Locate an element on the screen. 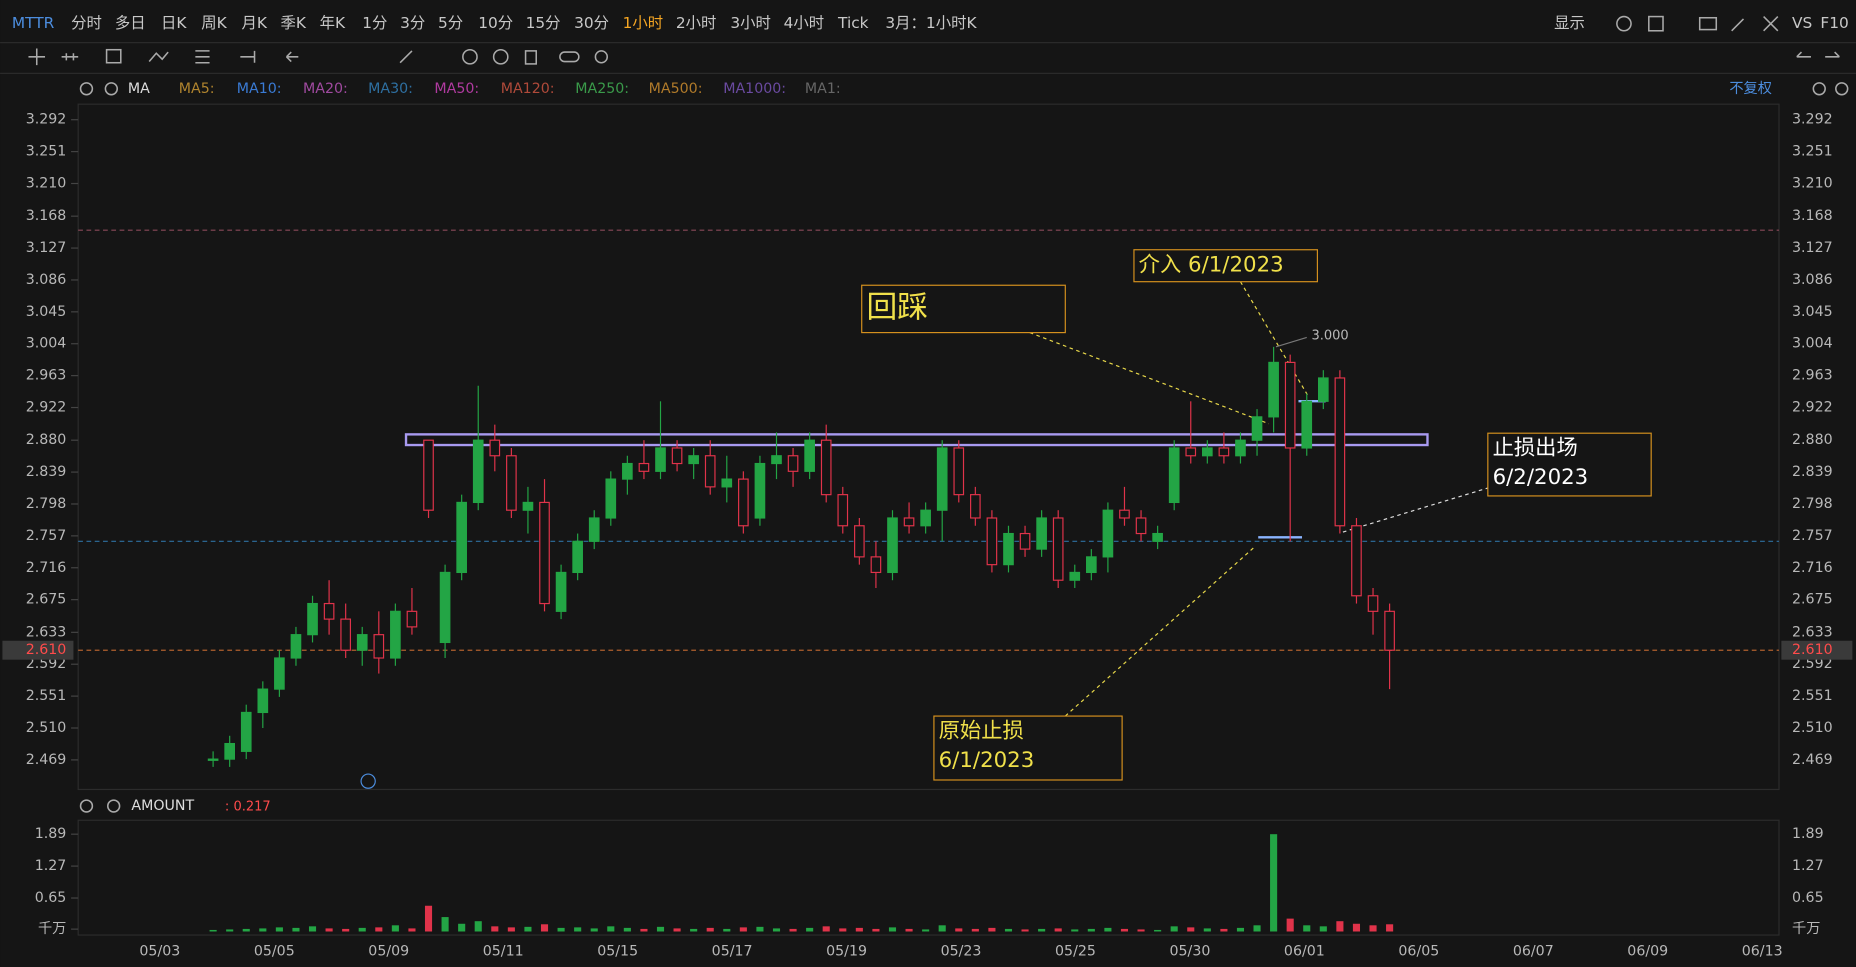 The image size is (1856, 967). ma-label: MA is located at coordinates (139, 89).